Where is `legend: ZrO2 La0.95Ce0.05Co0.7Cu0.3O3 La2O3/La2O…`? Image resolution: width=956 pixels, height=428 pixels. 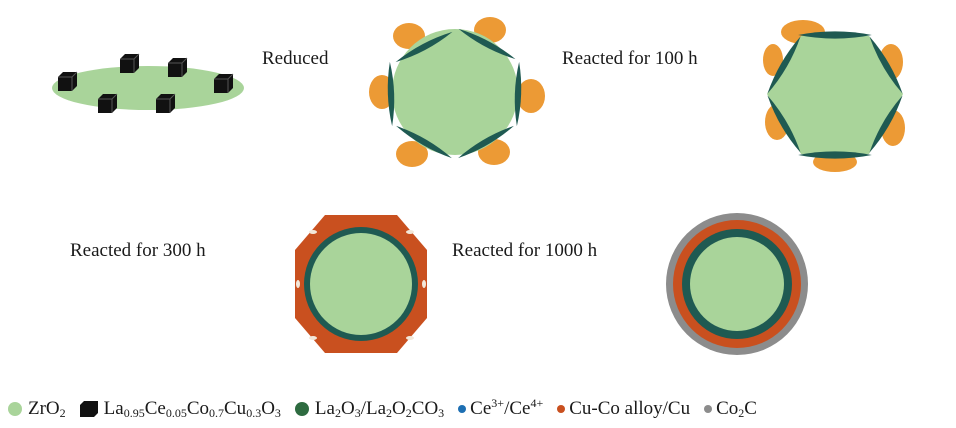
legend: ZrO2 La0.95Ce0.05Co0.7Cu0.3O3 La2O3/La2O… is located at coordinates (382, 409).